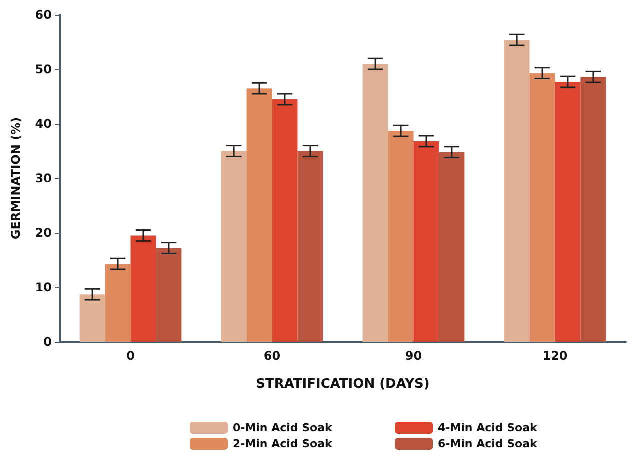  Describe the element at coordinates (43, 124) in the screenshot. I see `y-tick-label: 40` at that location.